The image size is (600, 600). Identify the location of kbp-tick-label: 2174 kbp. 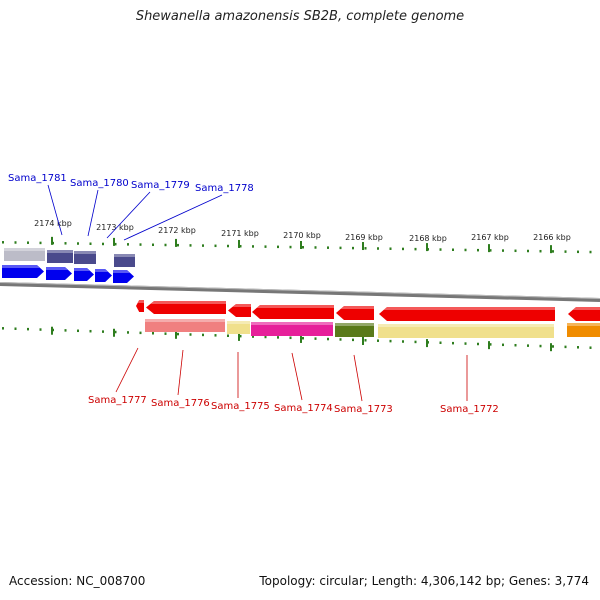
(53, 223).